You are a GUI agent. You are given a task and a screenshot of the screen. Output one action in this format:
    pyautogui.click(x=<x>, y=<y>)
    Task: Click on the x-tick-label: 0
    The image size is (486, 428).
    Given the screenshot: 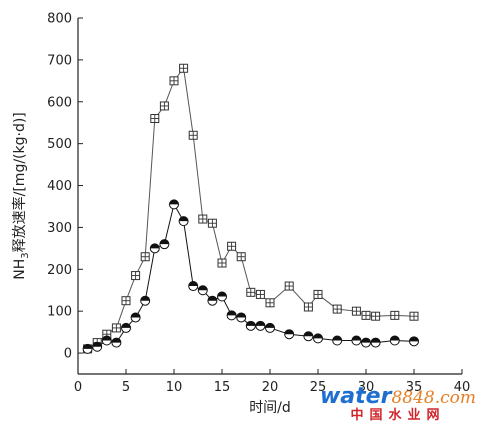 What is the action you would take?
    pyautogui.click(x=78, y=387)
    